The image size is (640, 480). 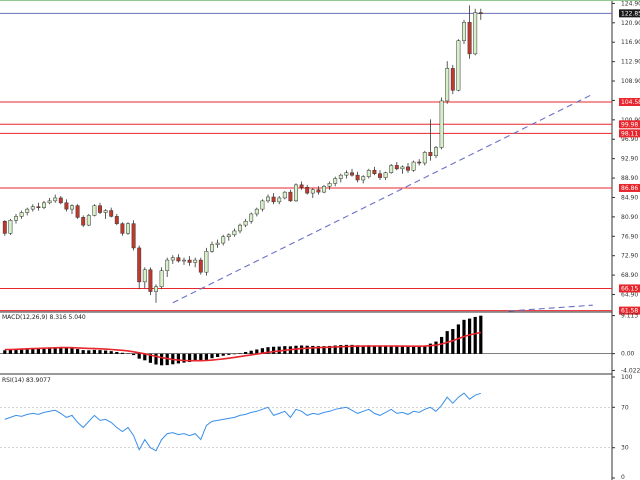 What do you see at coordinates (629, 188) in the screenshot?
I see `level-badge-label: 86.86` at bounding box center [629, 188].